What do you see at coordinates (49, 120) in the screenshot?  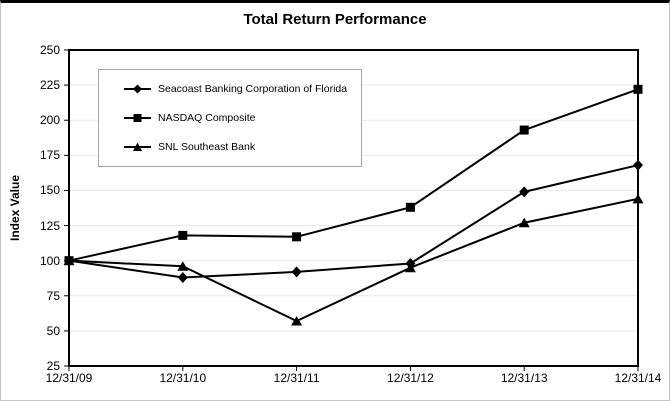 I see `y-tick-label: 200` at bounding box center [49, 120].